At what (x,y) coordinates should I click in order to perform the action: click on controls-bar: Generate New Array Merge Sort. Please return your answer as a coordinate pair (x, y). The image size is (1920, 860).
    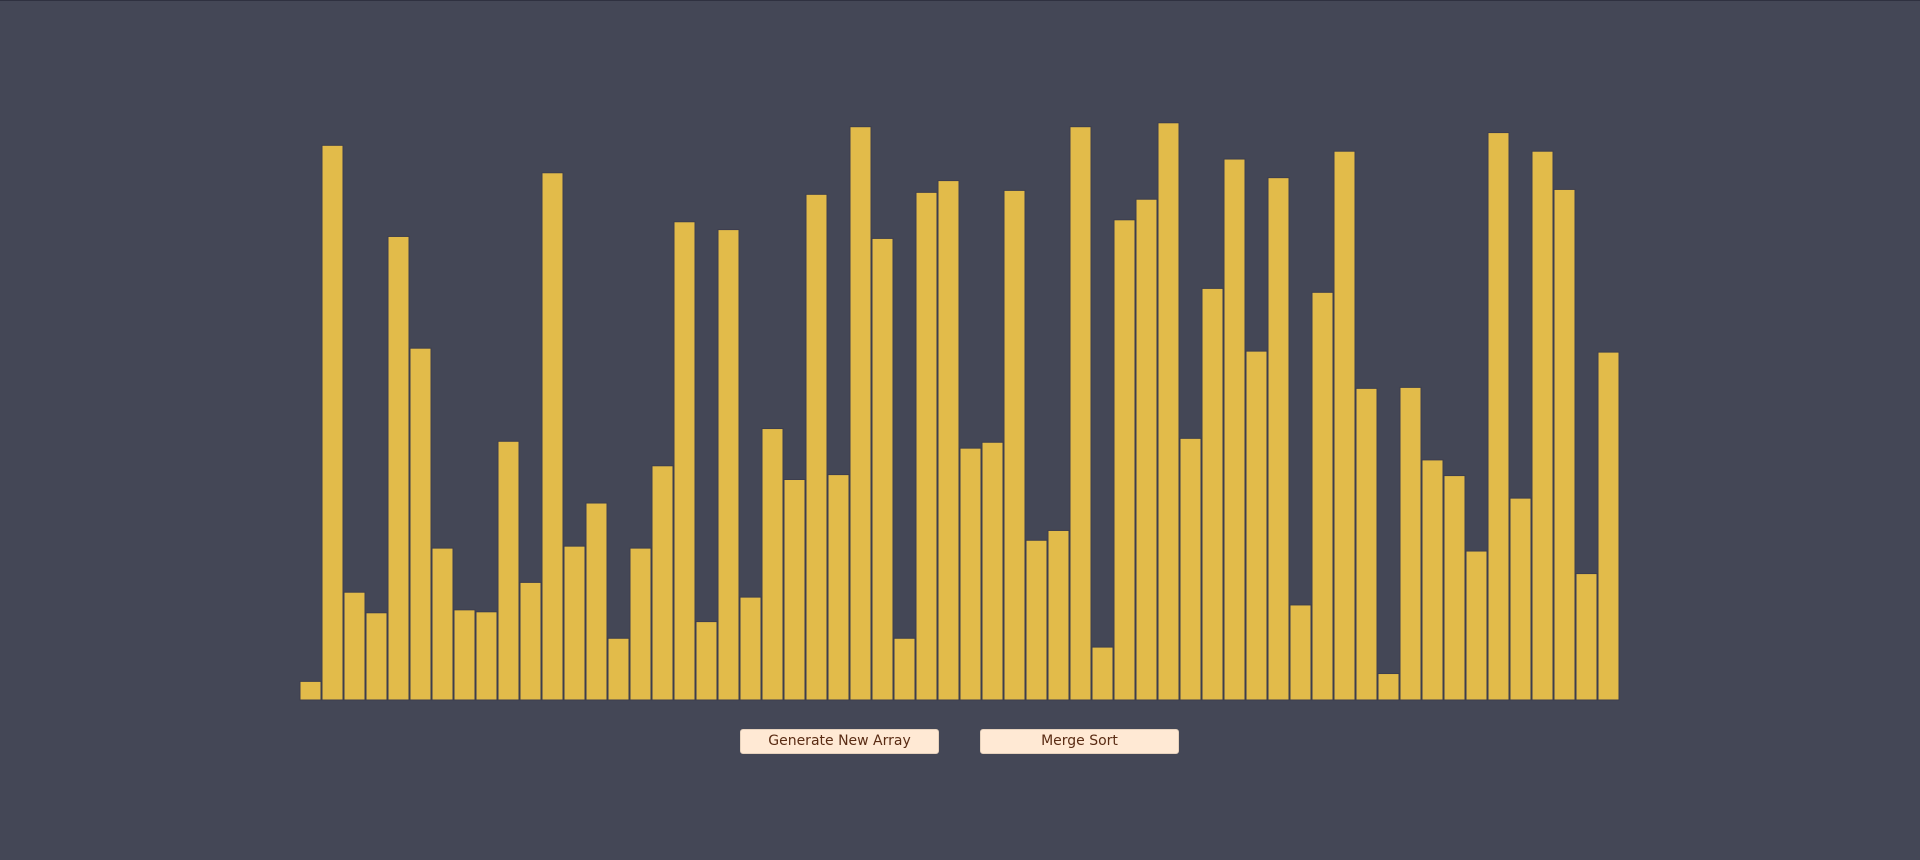
    Looking at the image, I should click on (960, 742).